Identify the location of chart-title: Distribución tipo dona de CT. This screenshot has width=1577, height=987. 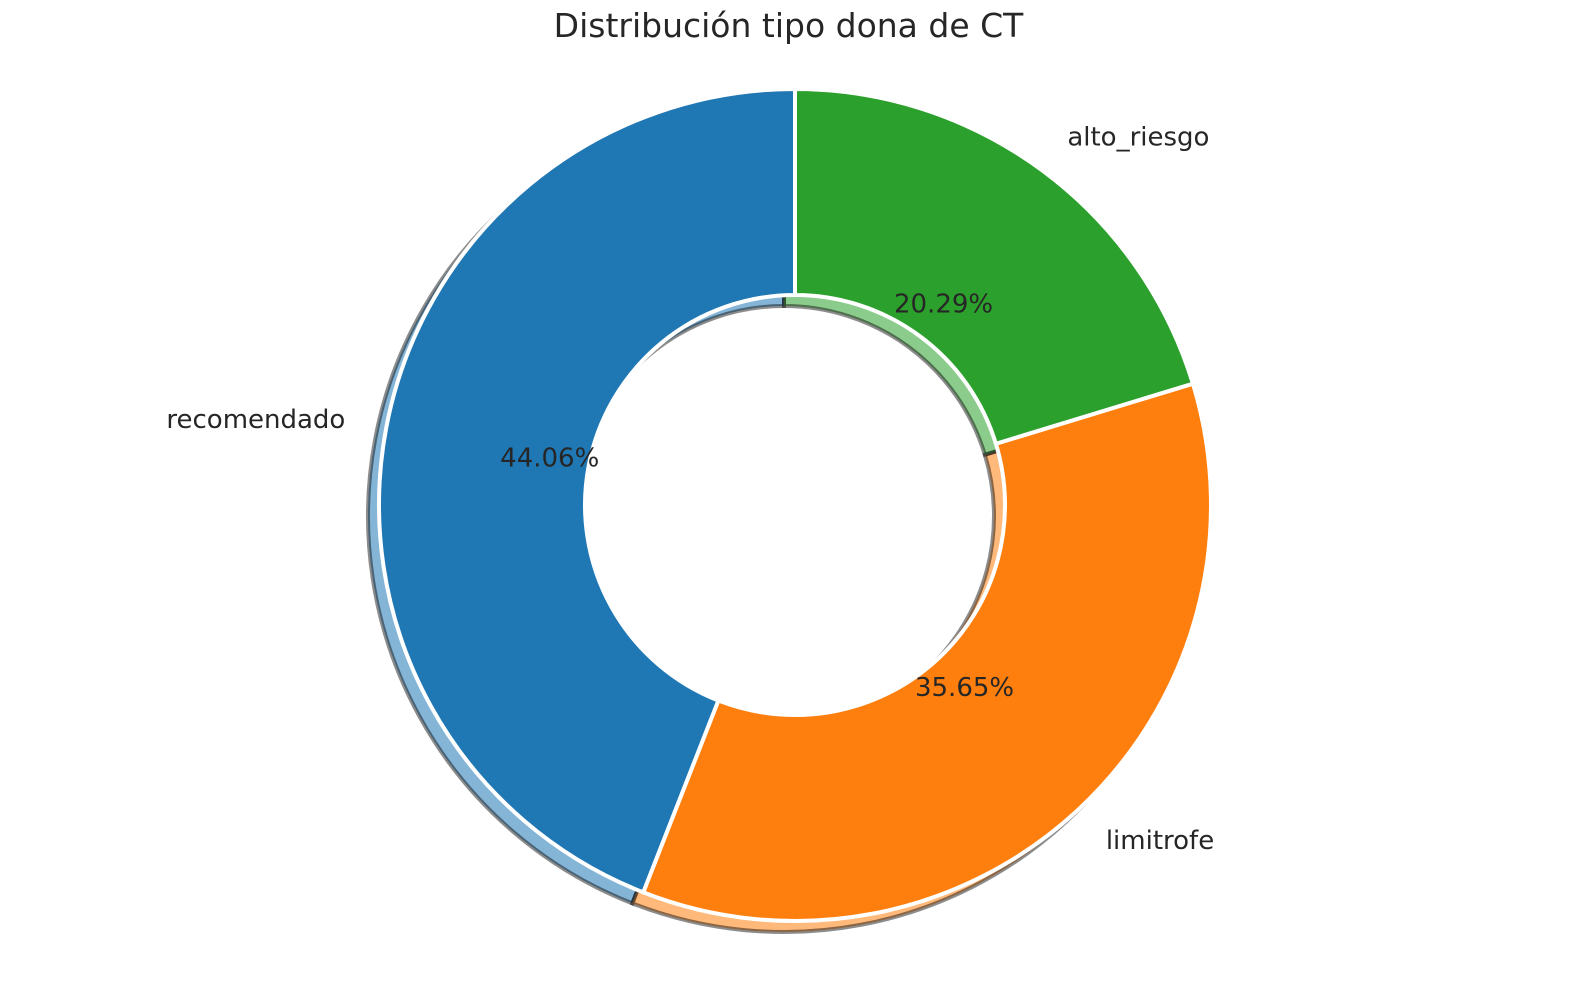
(788, 25).